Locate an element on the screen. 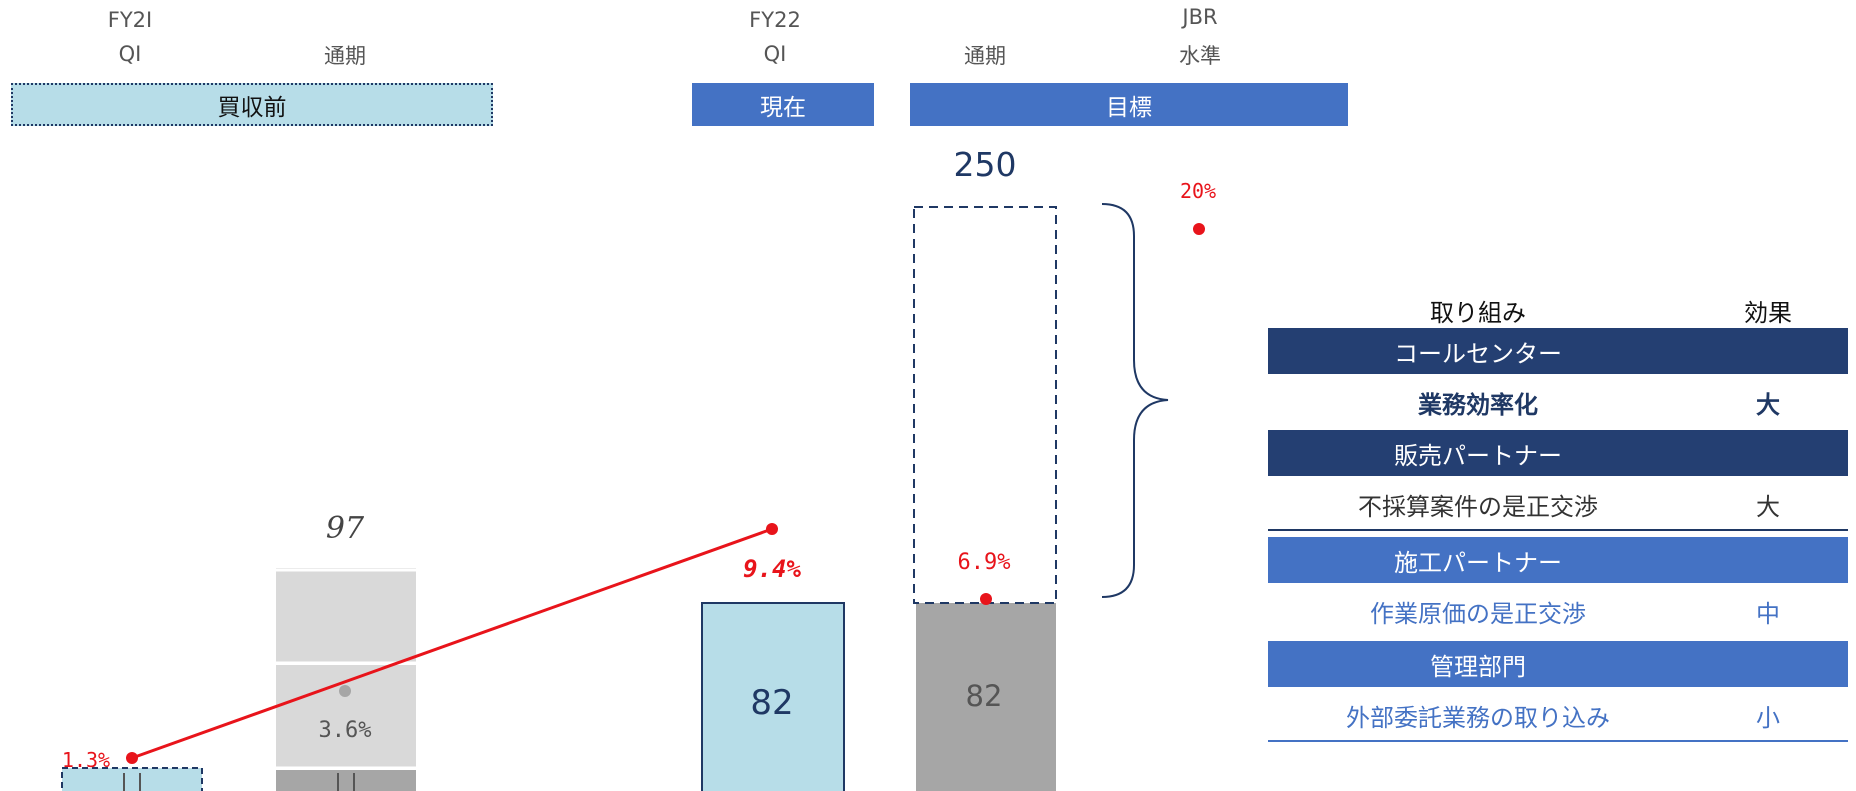  margin-label-fy22-q1: 9.4% is located at coordinates (772, 569).